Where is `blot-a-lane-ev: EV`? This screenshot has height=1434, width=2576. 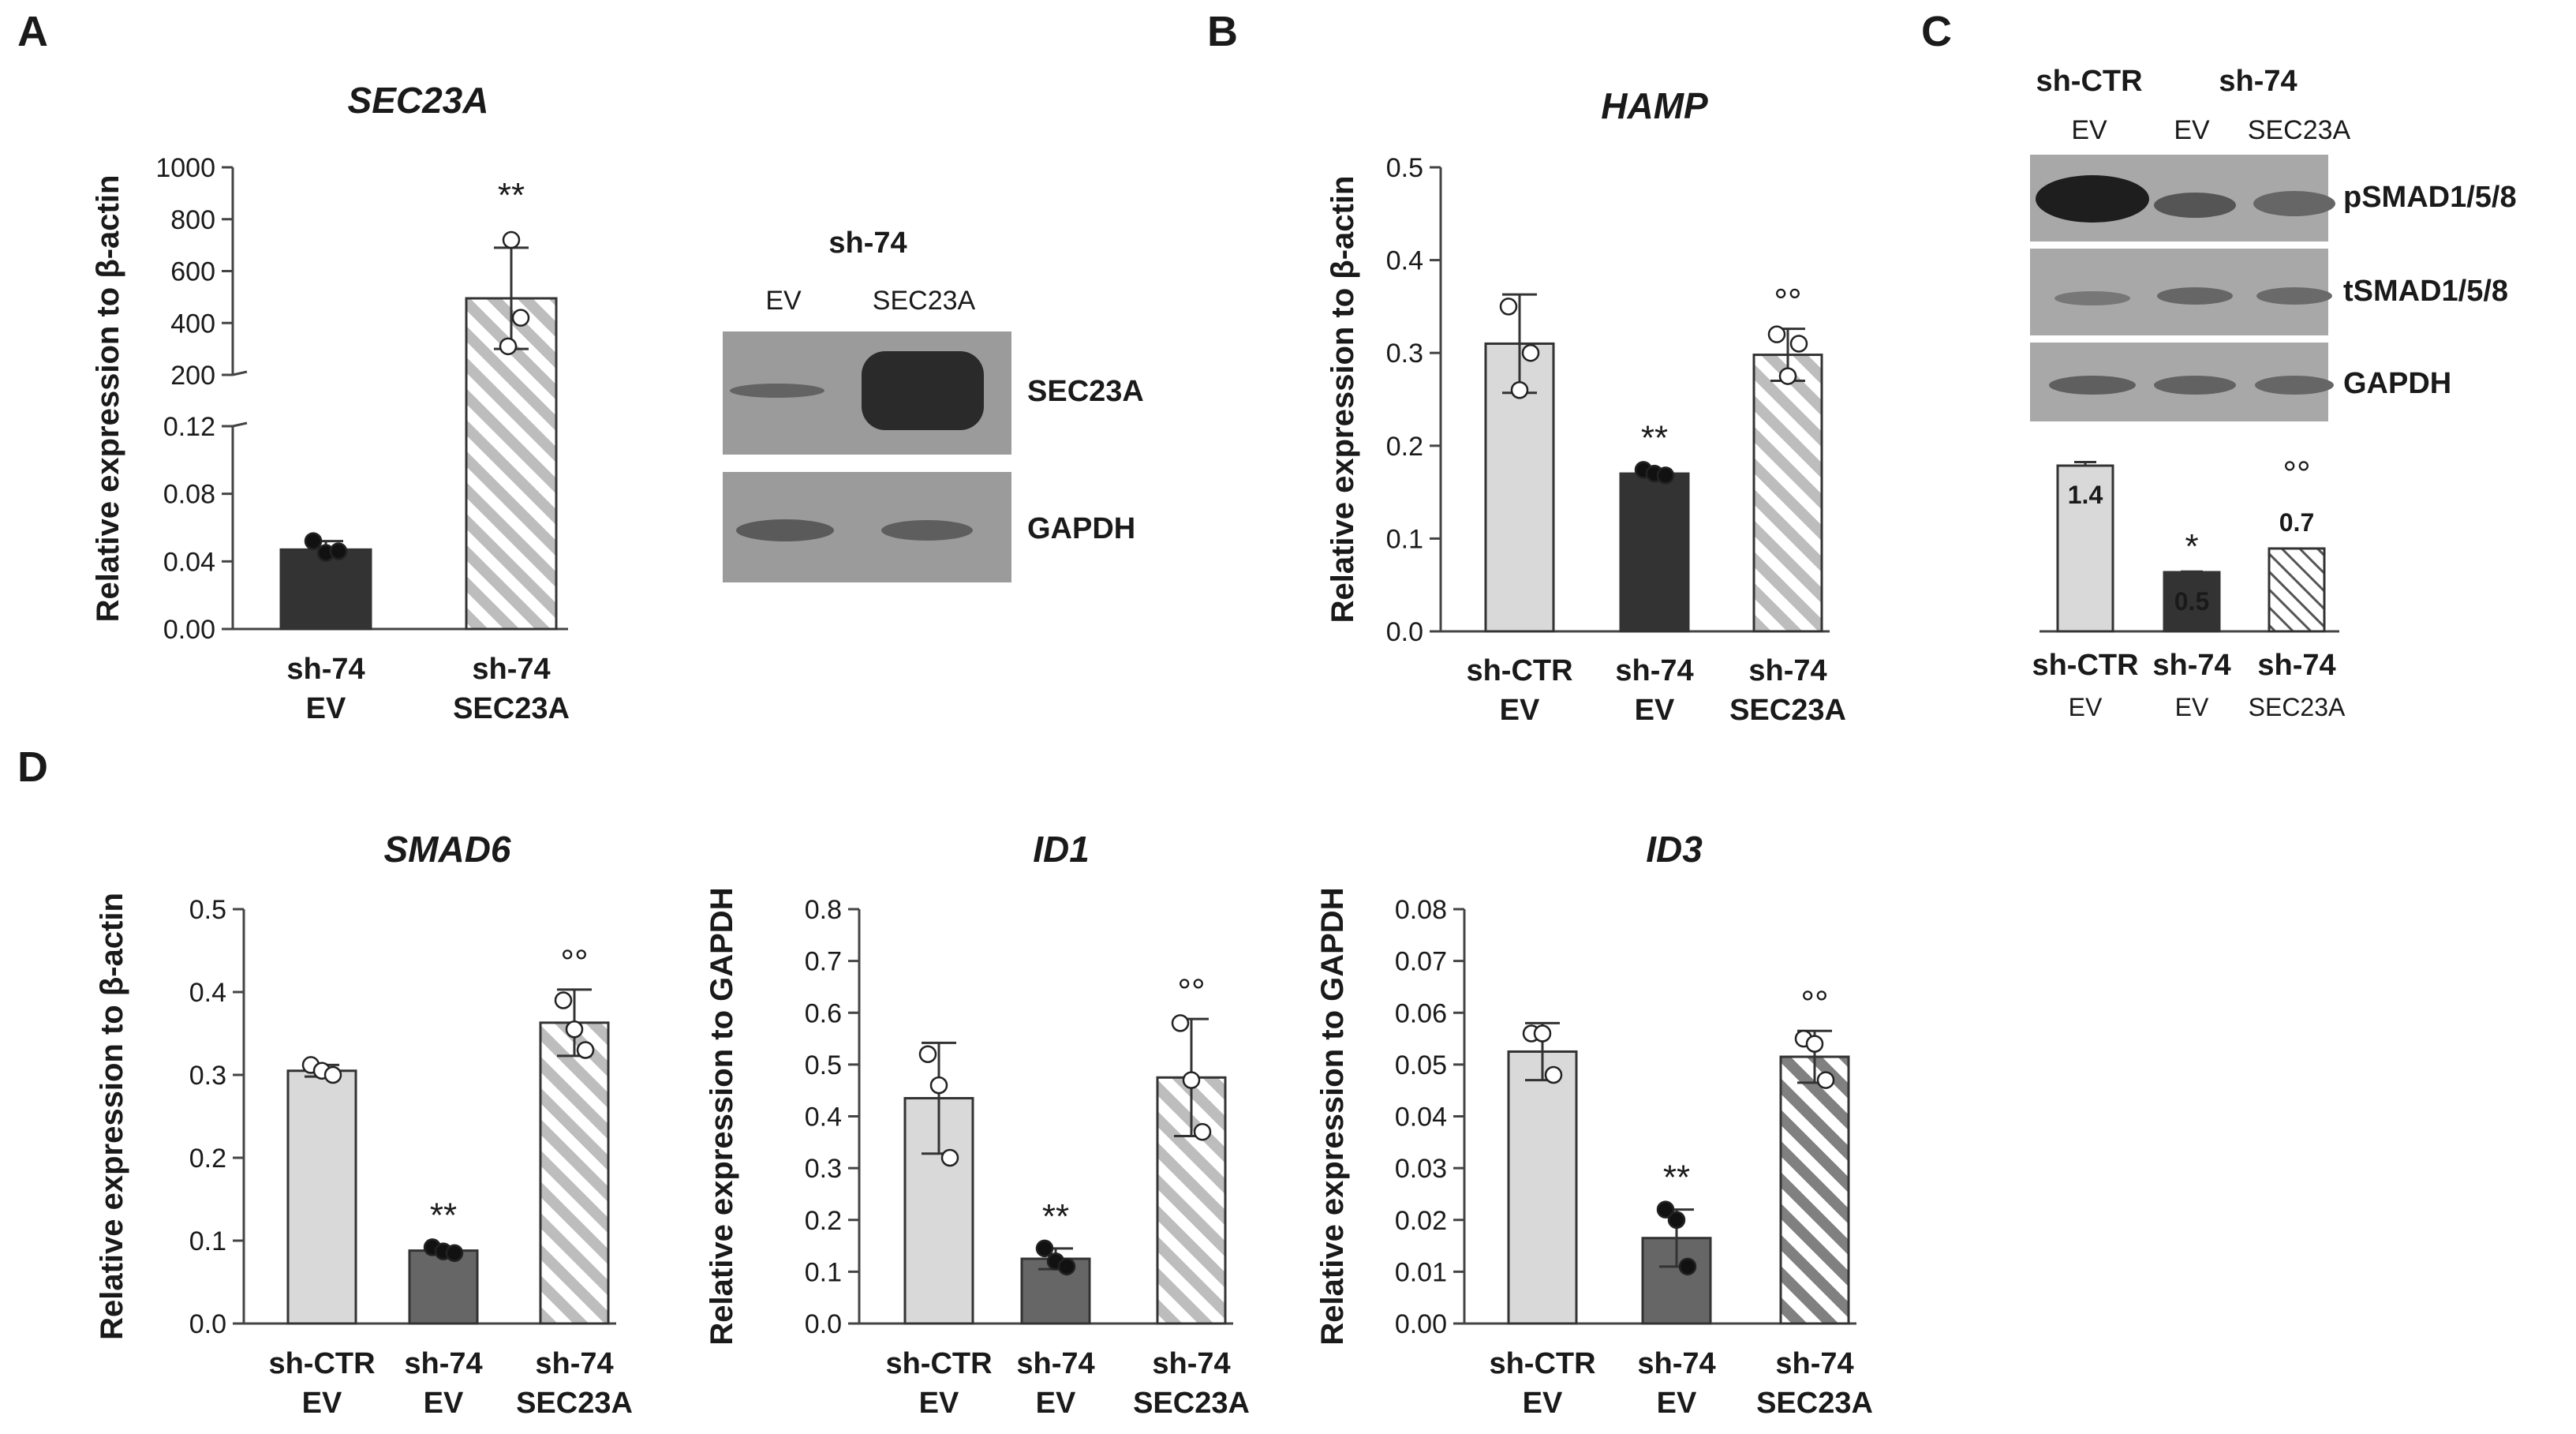 blot-a-lane-ev: EV is located at coordinates (783, 301).